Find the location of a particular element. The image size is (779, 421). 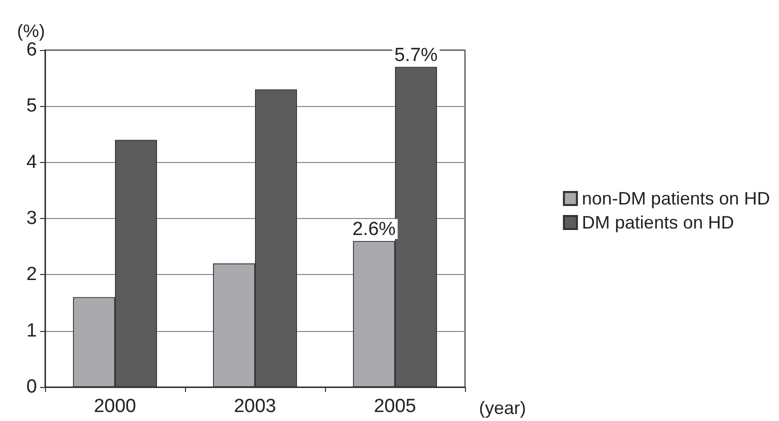

y-tick-label: 4 is located at coordinates (32, 162).